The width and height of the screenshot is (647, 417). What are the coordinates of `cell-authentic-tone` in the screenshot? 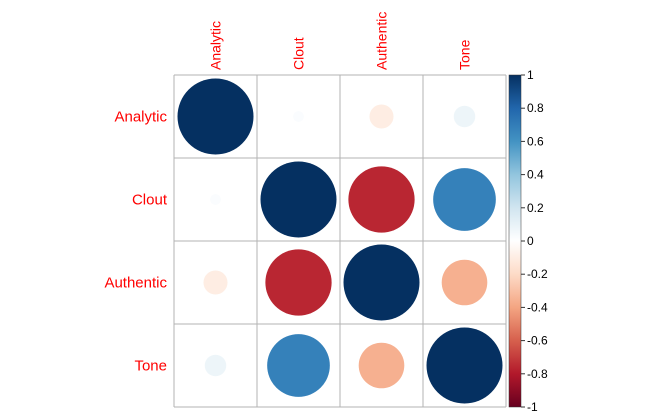 It's located at (464, 282).